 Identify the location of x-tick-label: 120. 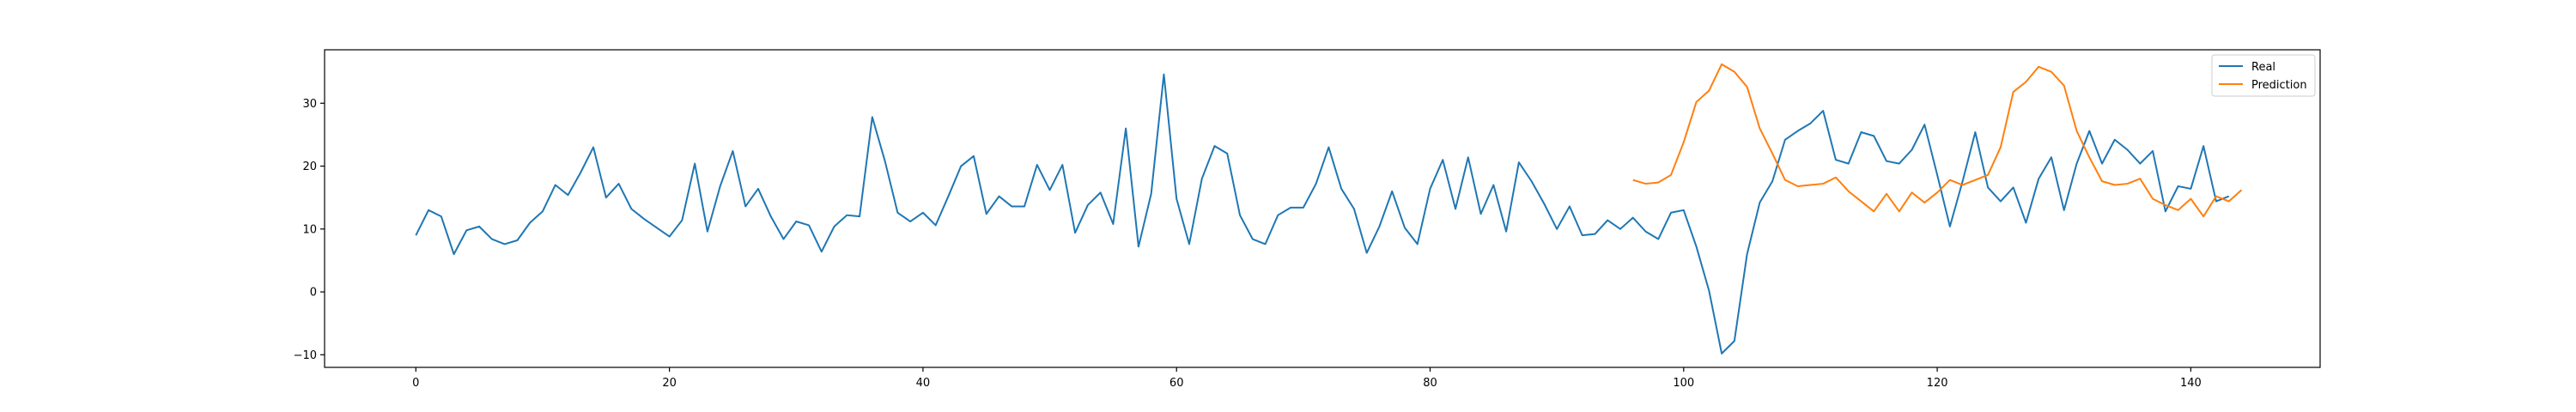
(1938, 383).